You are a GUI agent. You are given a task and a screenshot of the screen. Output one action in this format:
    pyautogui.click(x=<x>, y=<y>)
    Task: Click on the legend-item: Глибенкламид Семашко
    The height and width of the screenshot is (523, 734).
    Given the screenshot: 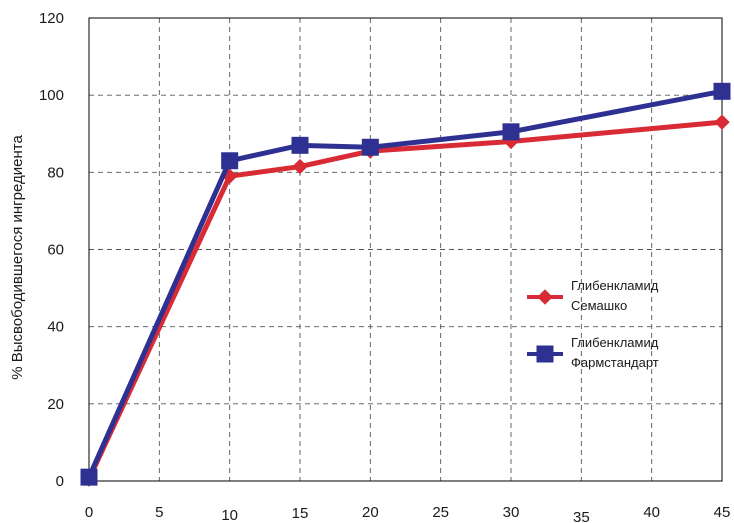 What is the action you would take?
    pyautogui.click(x=593, y=295)
    